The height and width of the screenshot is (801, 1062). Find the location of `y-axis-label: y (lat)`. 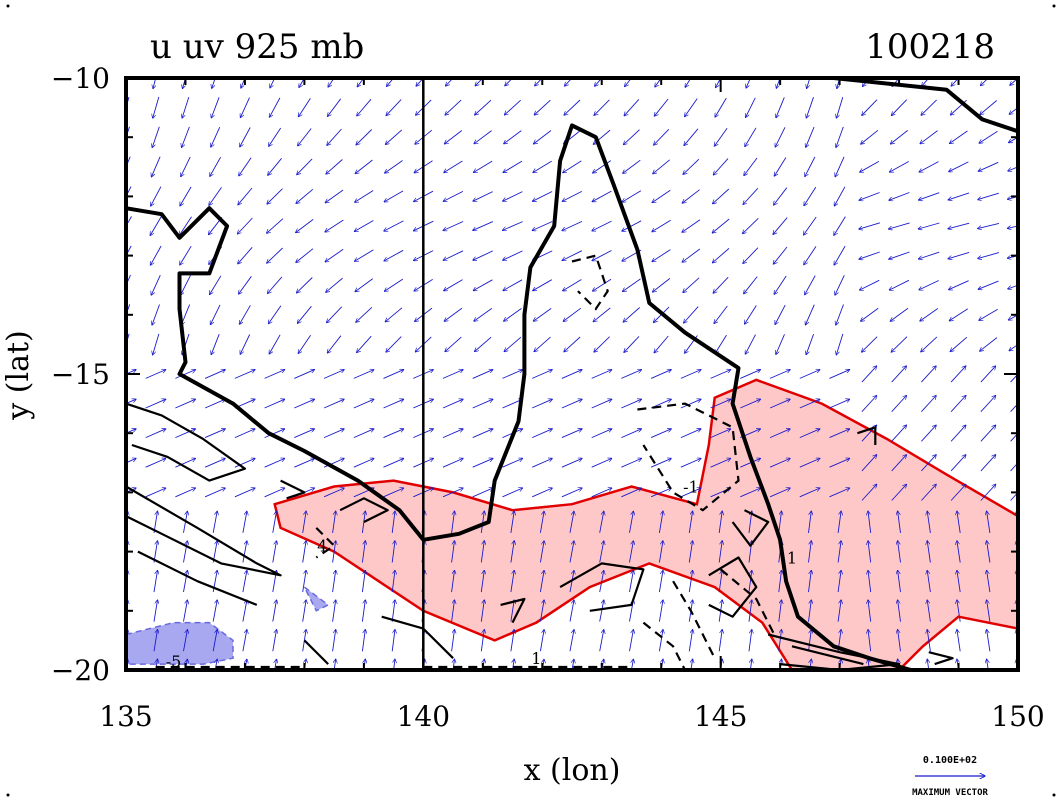

y-axis-label: y (lat) is located at coordinates (18, 375).